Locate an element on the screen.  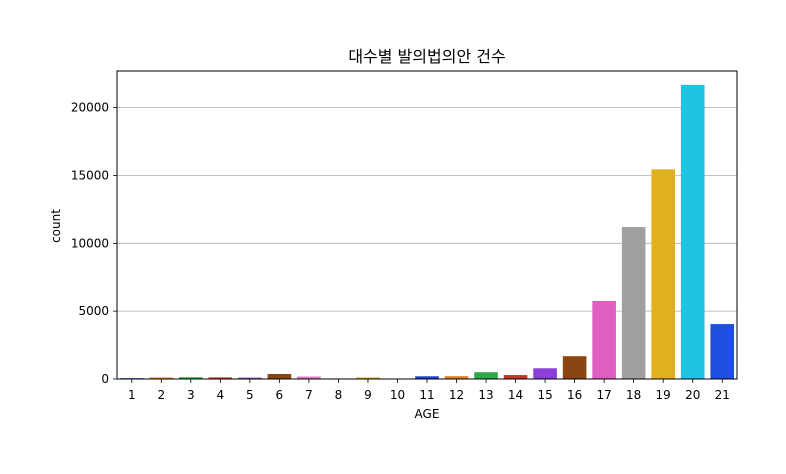
x-tick-label: 9 is located at coordinates (368, 395).